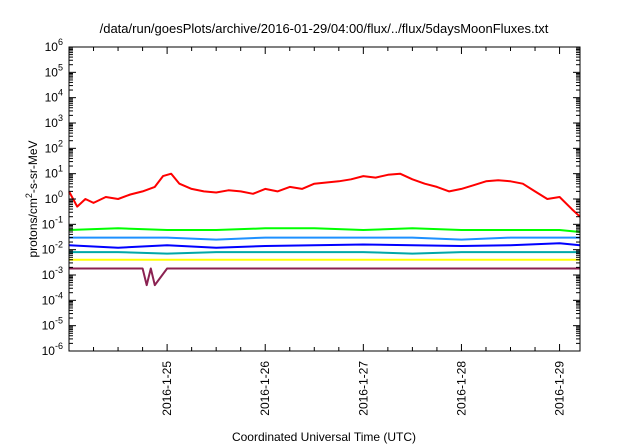  I want to click on y-tick-label: 10⁶, so click(54, 45).